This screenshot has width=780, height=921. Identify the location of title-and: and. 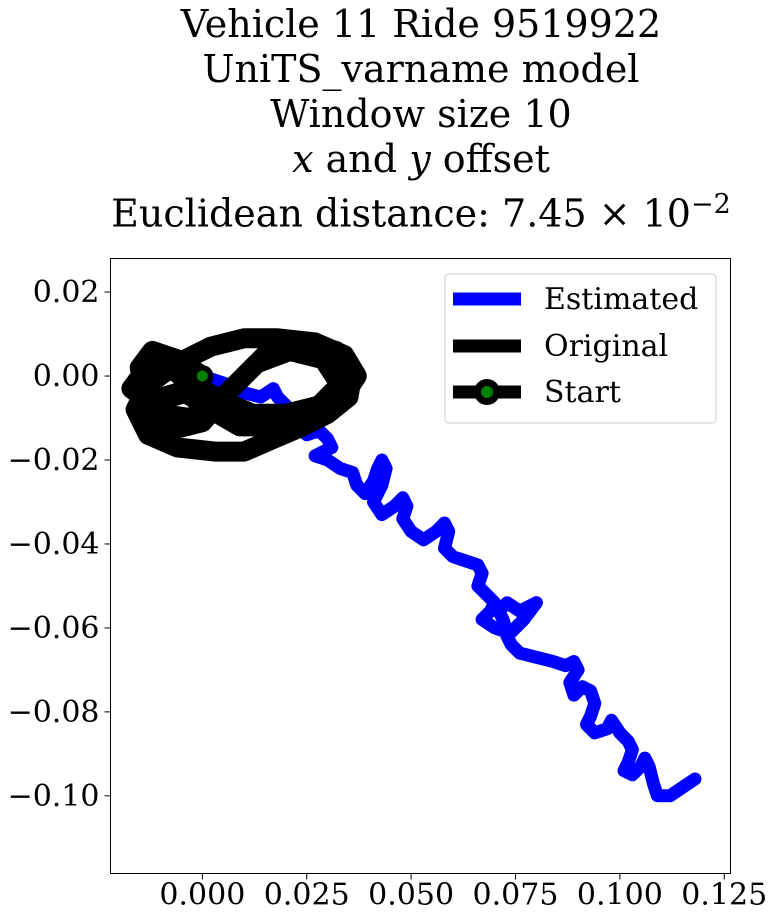
(361, 159).